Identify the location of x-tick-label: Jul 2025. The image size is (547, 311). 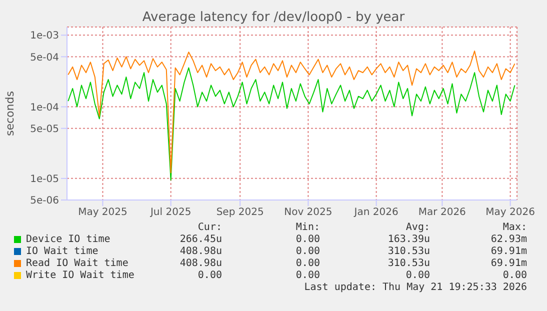
(170, 212).